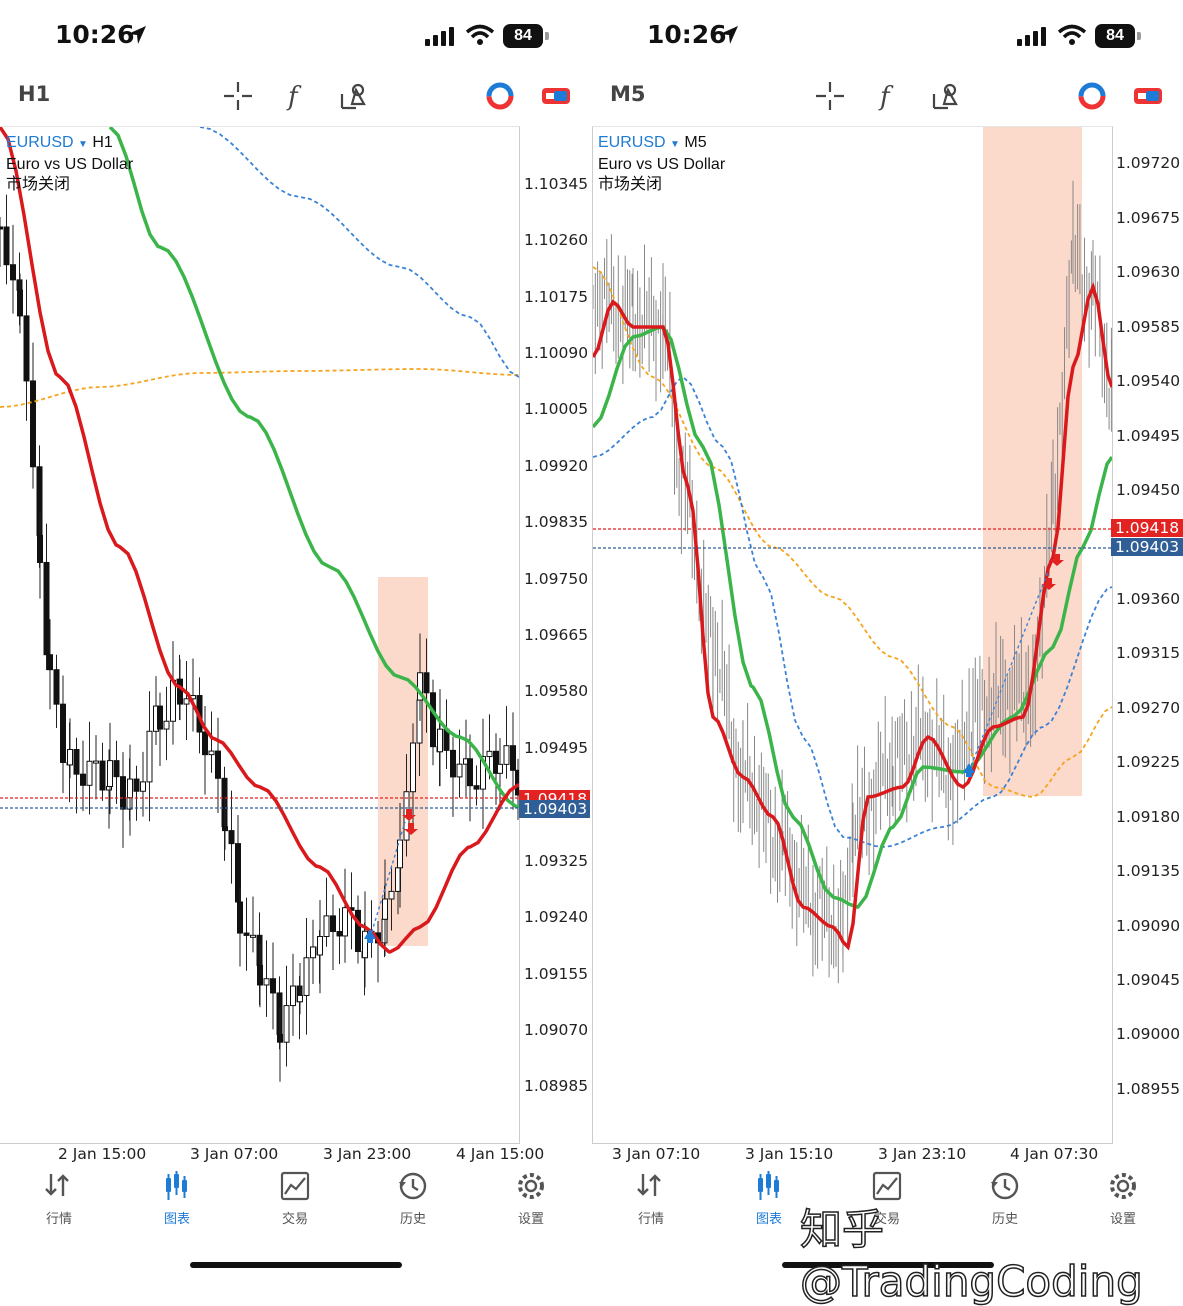 This screenshot has width=1183, height=1306. Describe the element at coordinates (295, 1186) in the screenshot. I see `trade-icon` at that location.